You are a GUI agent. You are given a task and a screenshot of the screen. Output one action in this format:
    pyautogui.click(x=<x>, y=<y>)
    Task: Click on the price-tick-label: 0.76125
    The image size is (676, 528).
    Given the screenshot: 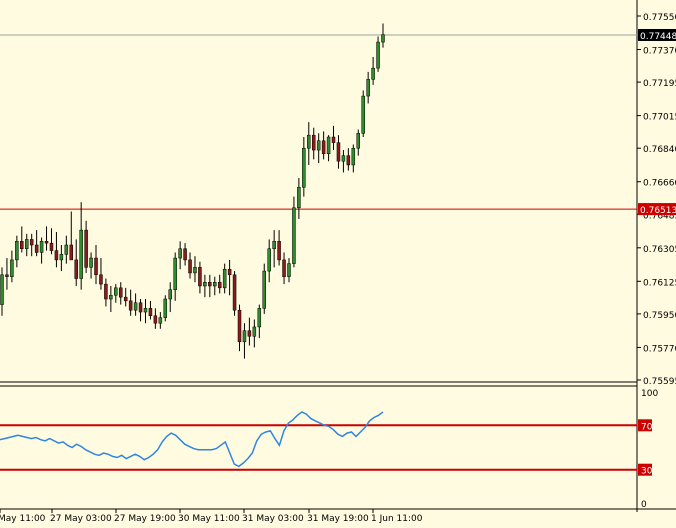 What is the action you would take?
    pyautogui.click(x=659, y=283)
    